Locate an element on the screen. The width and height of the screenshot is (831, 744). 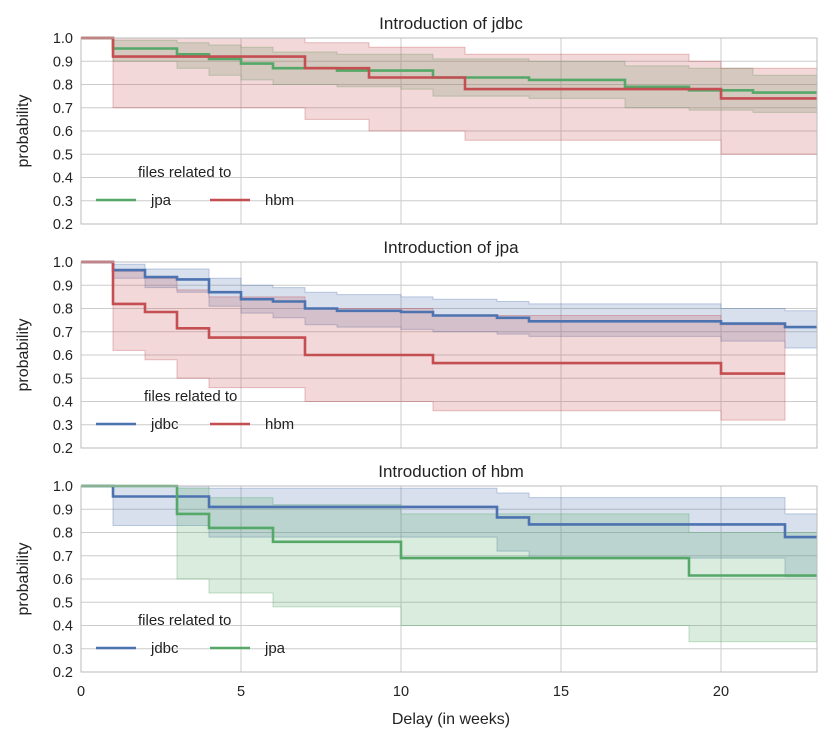
panel-title: Introduction of jpa is located at coordinates (451, 247).